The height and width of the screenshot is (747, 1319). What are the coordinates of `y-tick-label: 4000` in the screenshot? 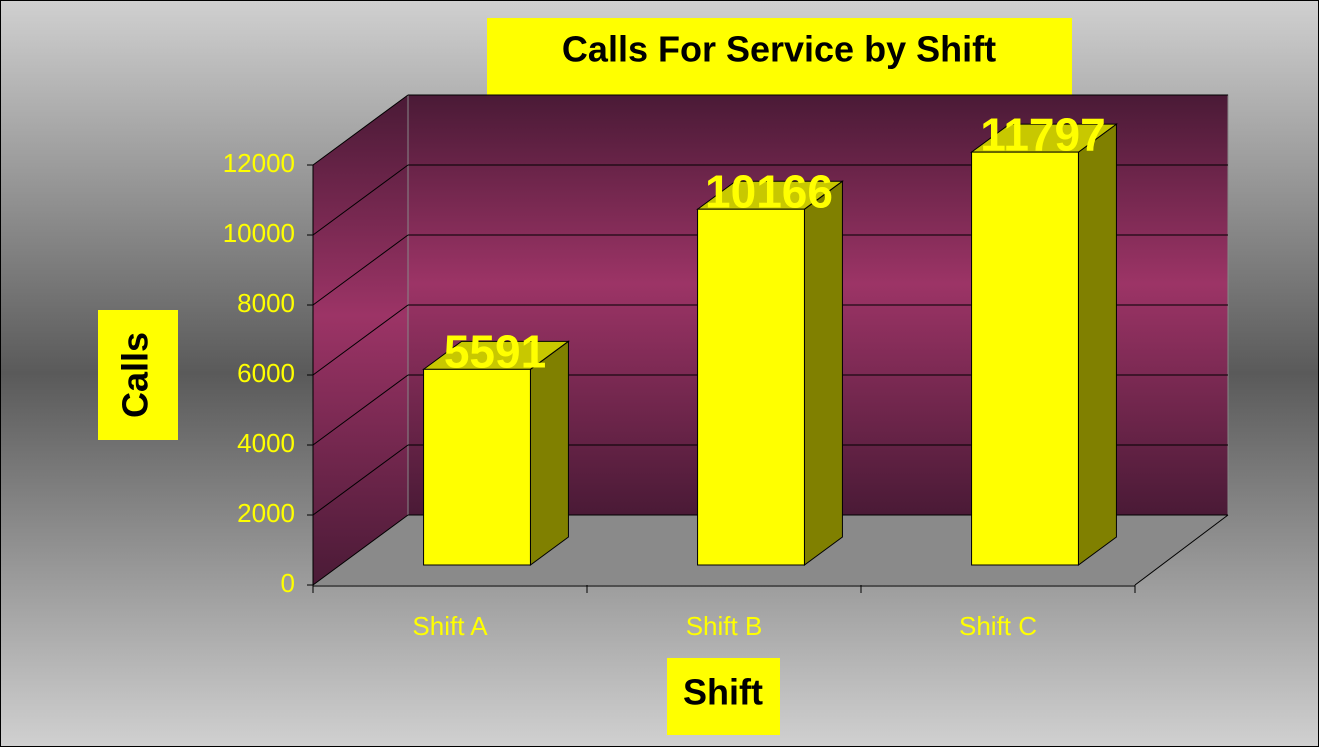 It's located at (266, 443).